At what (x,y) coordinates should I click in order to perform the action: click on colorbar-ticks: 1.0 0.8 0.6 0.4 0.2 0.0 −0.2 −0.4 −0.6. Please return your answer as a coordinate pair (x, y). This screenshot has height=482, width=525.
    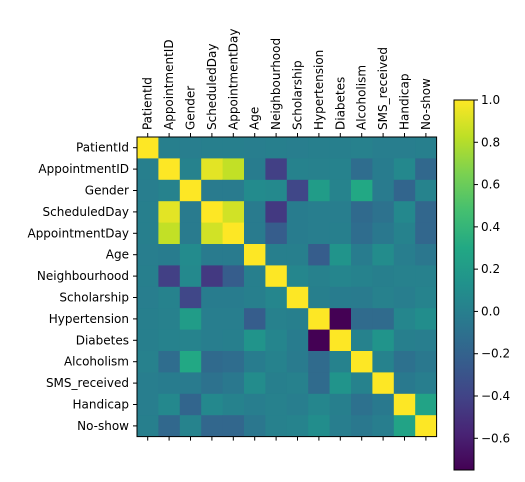
    Looking at the image, I should click on (492, 269).